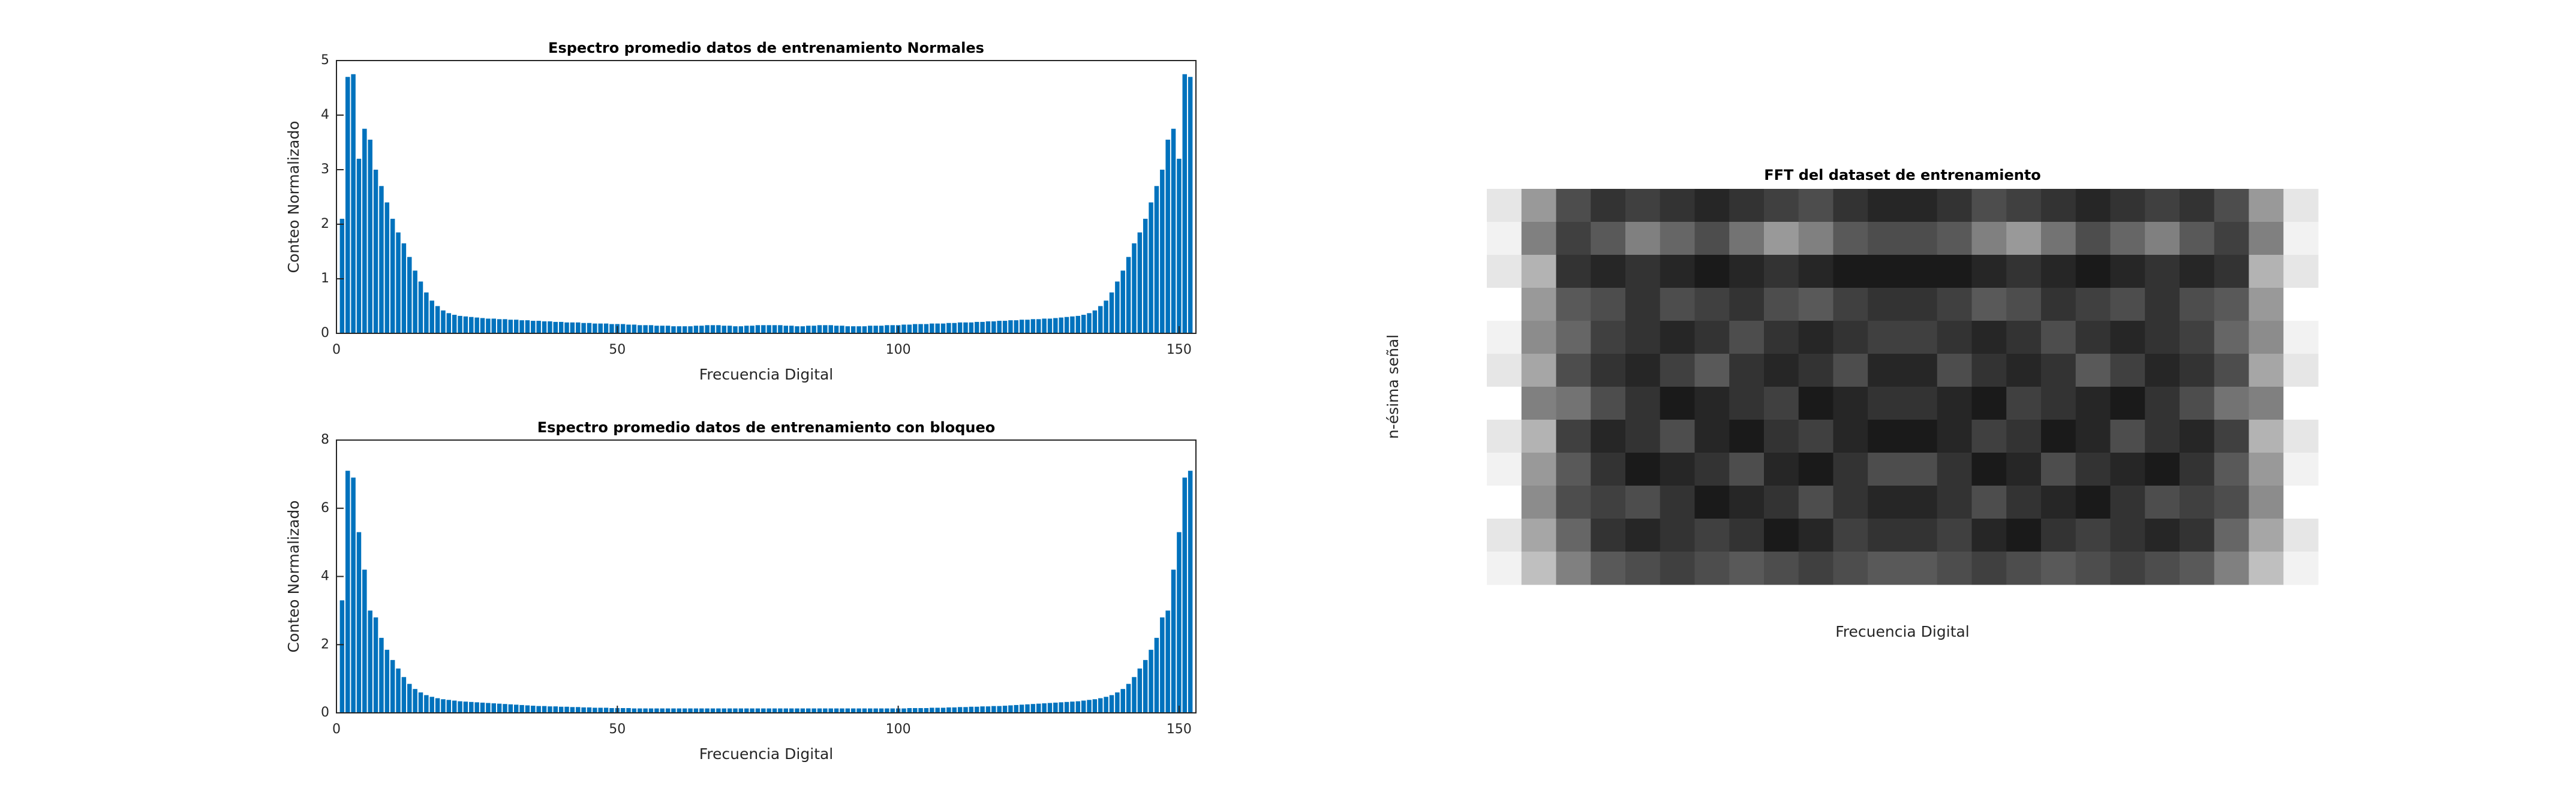  Describe the element at coordinates (325, 645) in the screenshot. I see `y-tick-label: 2` at that location.